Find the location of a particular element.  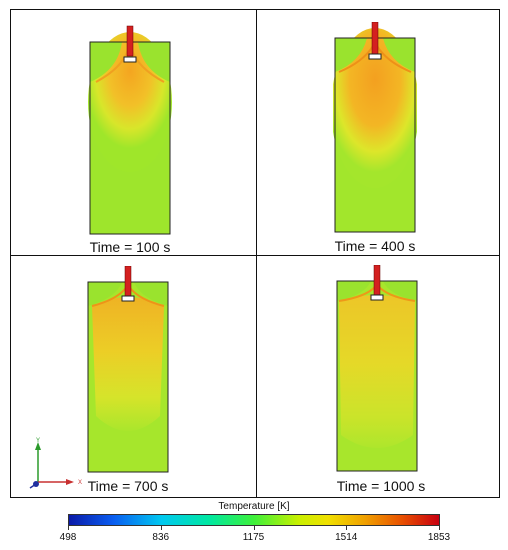

panel-divider-vertical is located at coordinates (256, 253).